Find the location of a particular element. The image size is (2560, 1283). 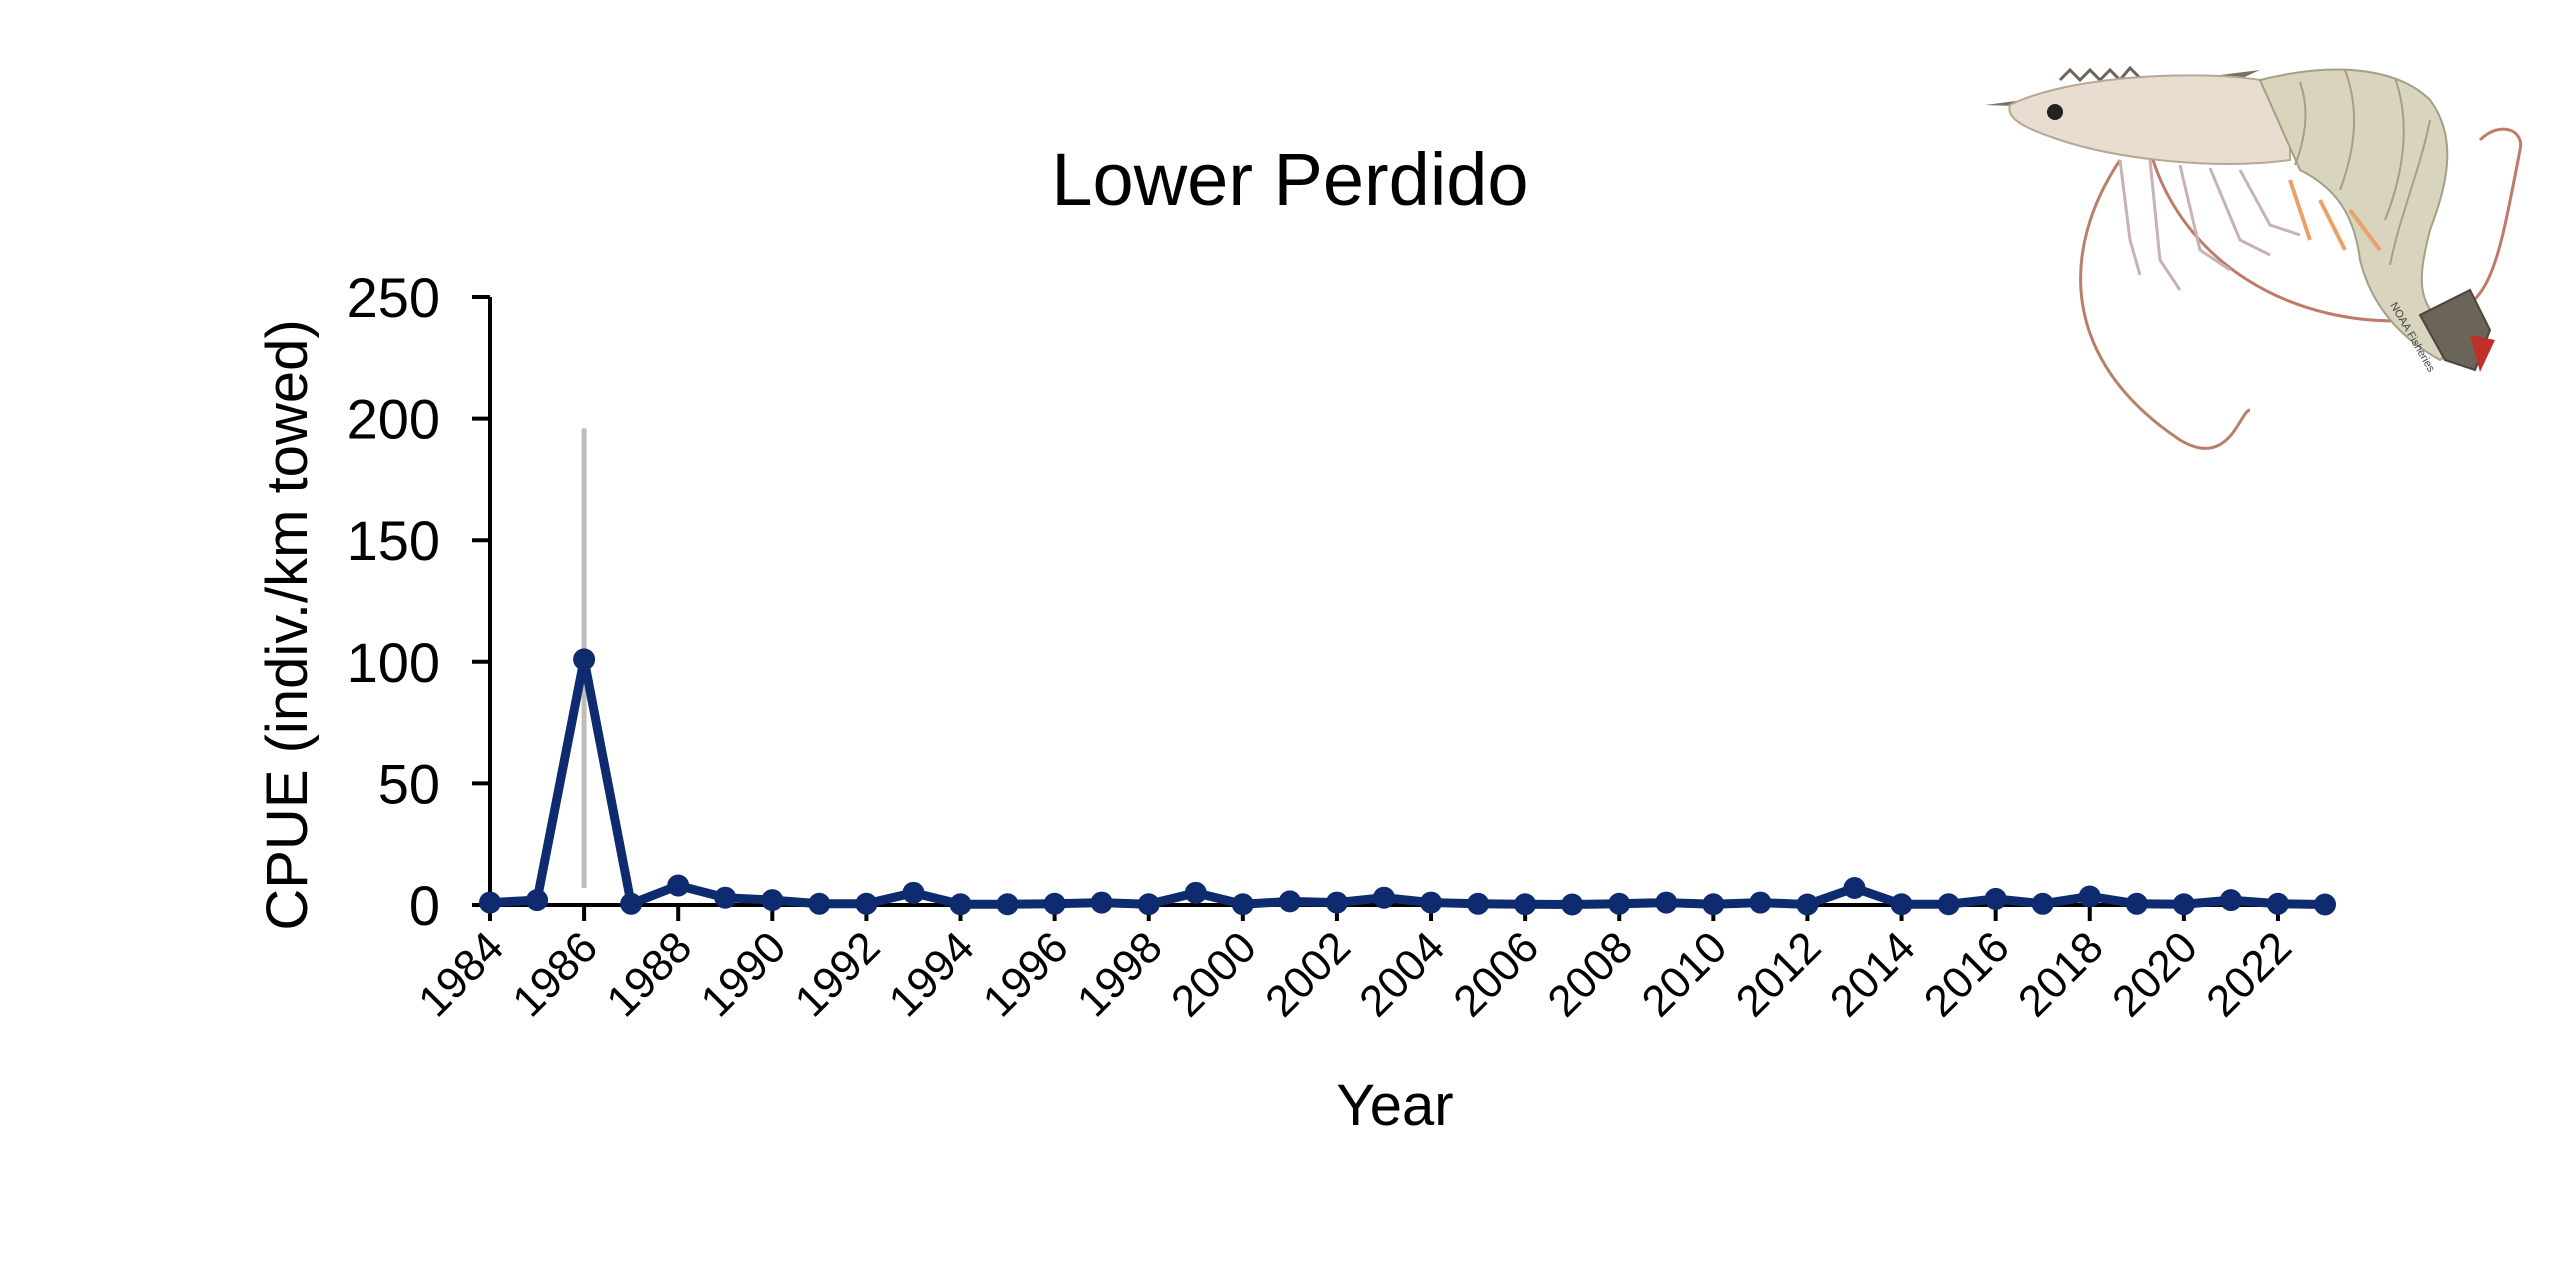

x-tick-label: 1984 is located at coordinates (461, 974).